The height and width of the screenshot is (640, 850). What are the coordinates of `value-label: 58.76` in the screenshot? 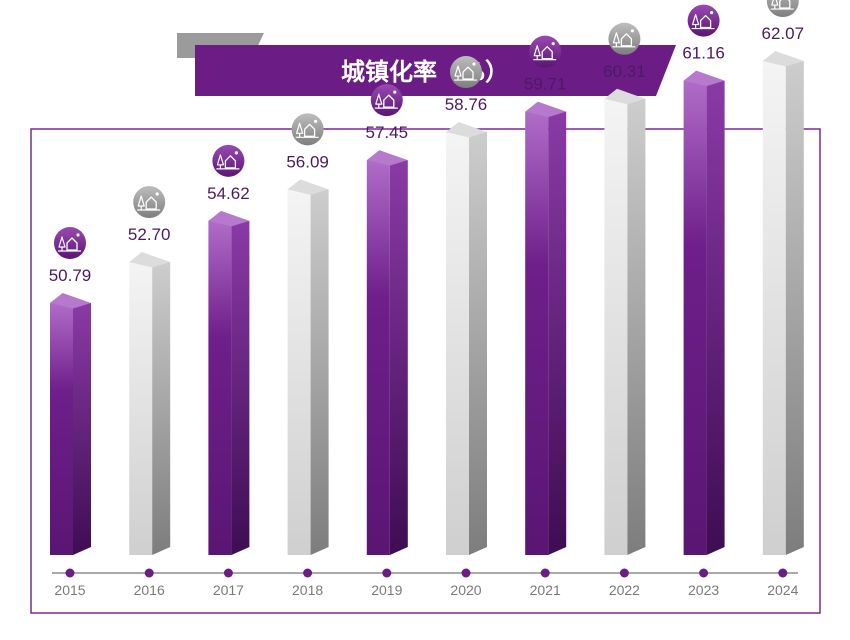 It's located at (466, 104).